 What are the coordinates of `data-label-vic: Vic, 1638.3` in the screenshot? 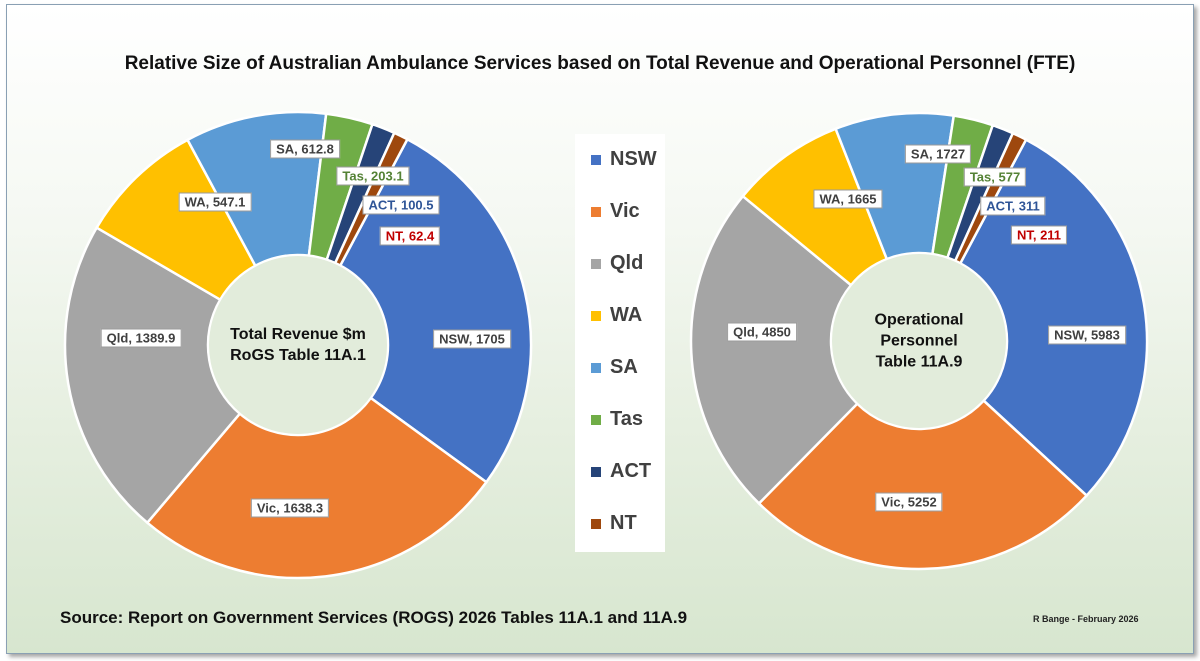 It's located at (290, 508).